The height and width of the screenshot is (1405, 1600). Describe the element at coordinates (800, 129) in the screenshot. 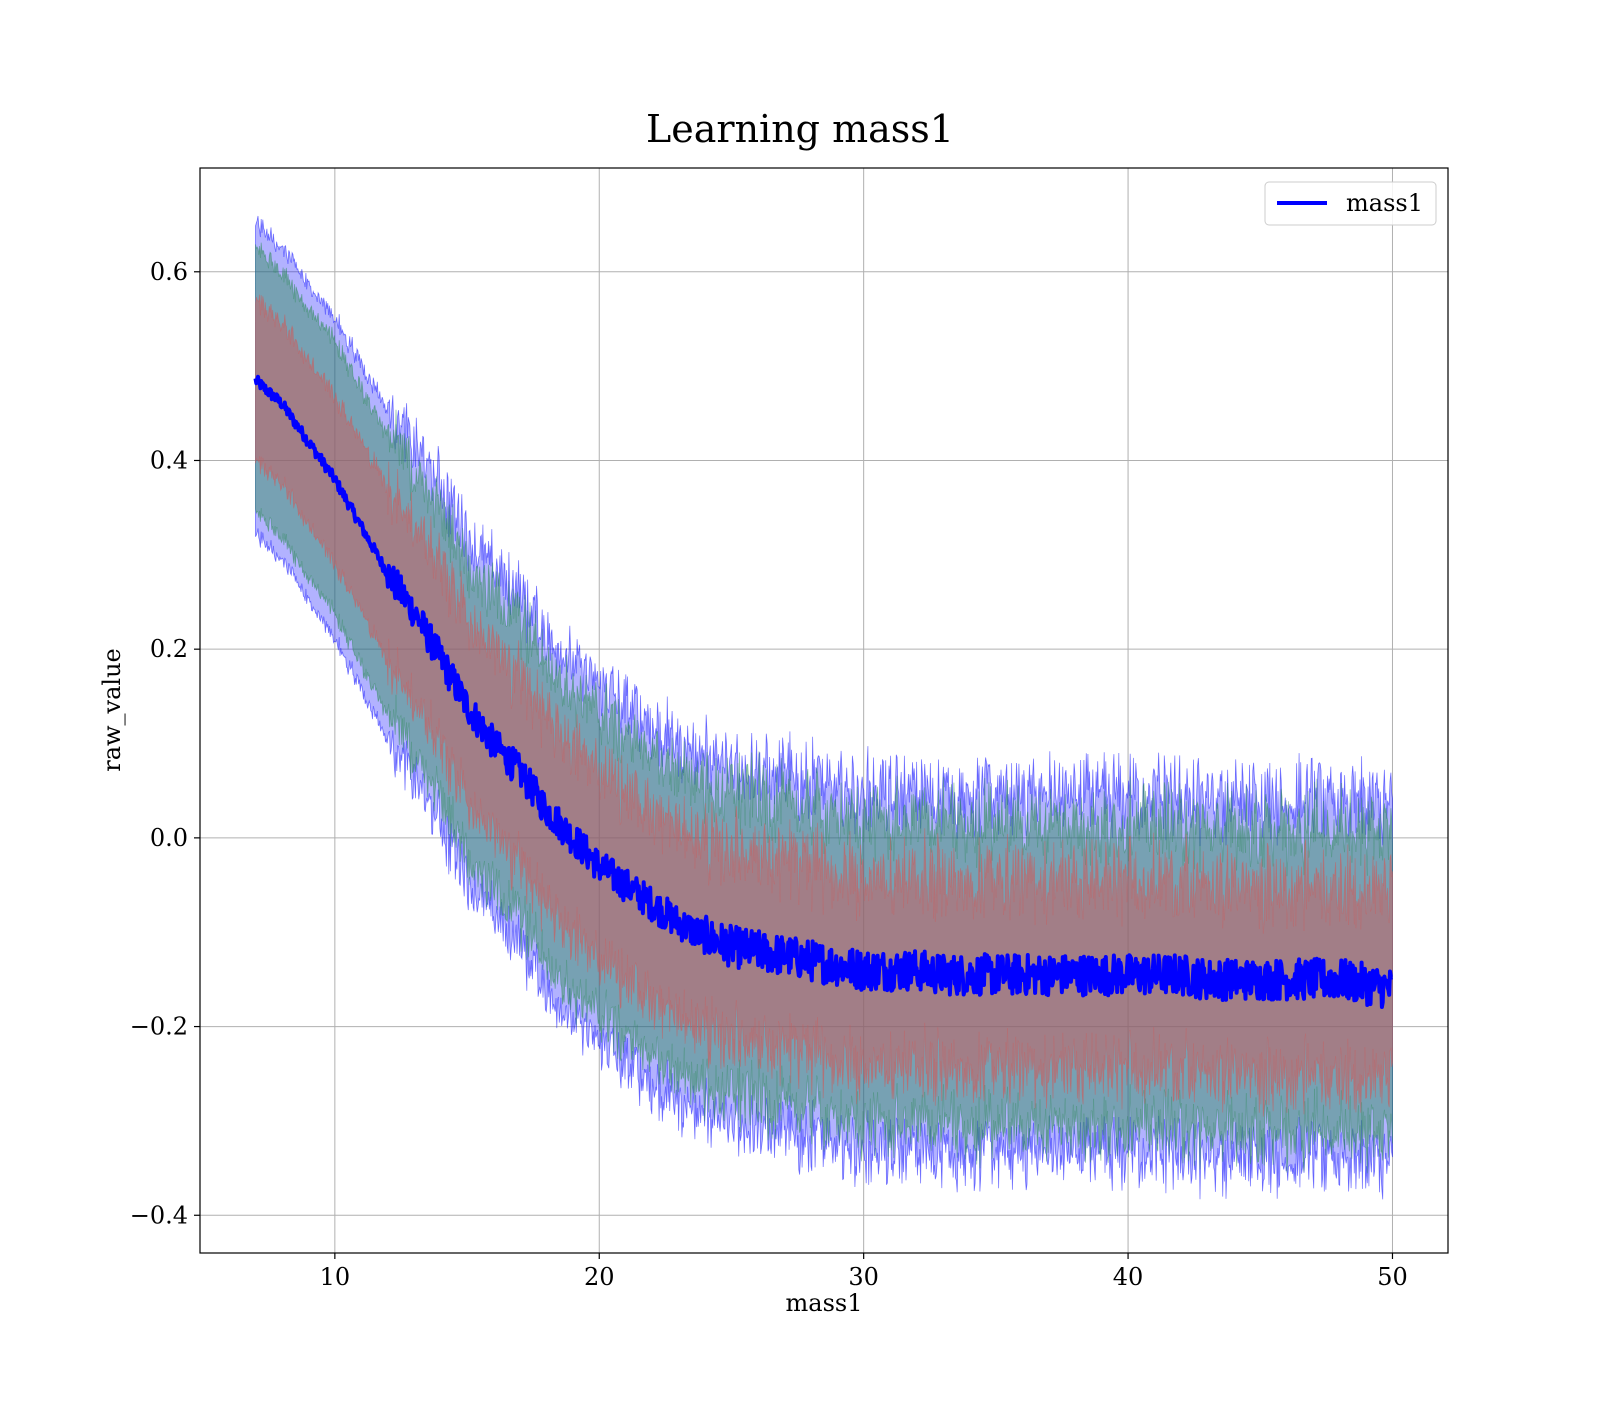

I see `chart-title: Learning mass1` at that location.